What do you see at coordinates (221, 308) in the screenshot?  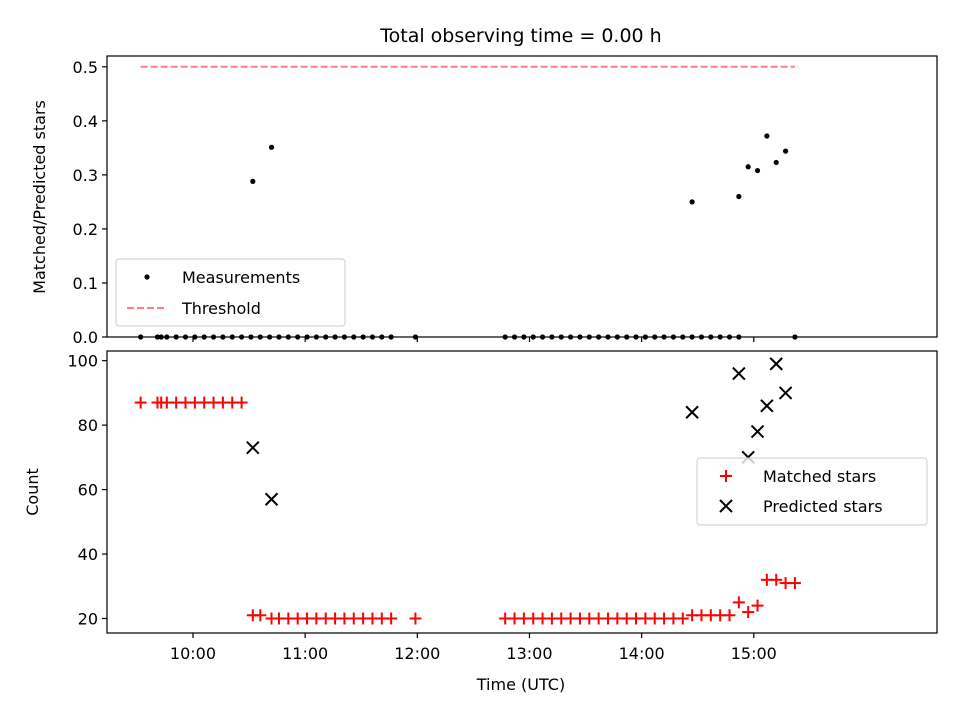 I see `legend-label-threshold: Threshold` at bounding box center [221, 308].